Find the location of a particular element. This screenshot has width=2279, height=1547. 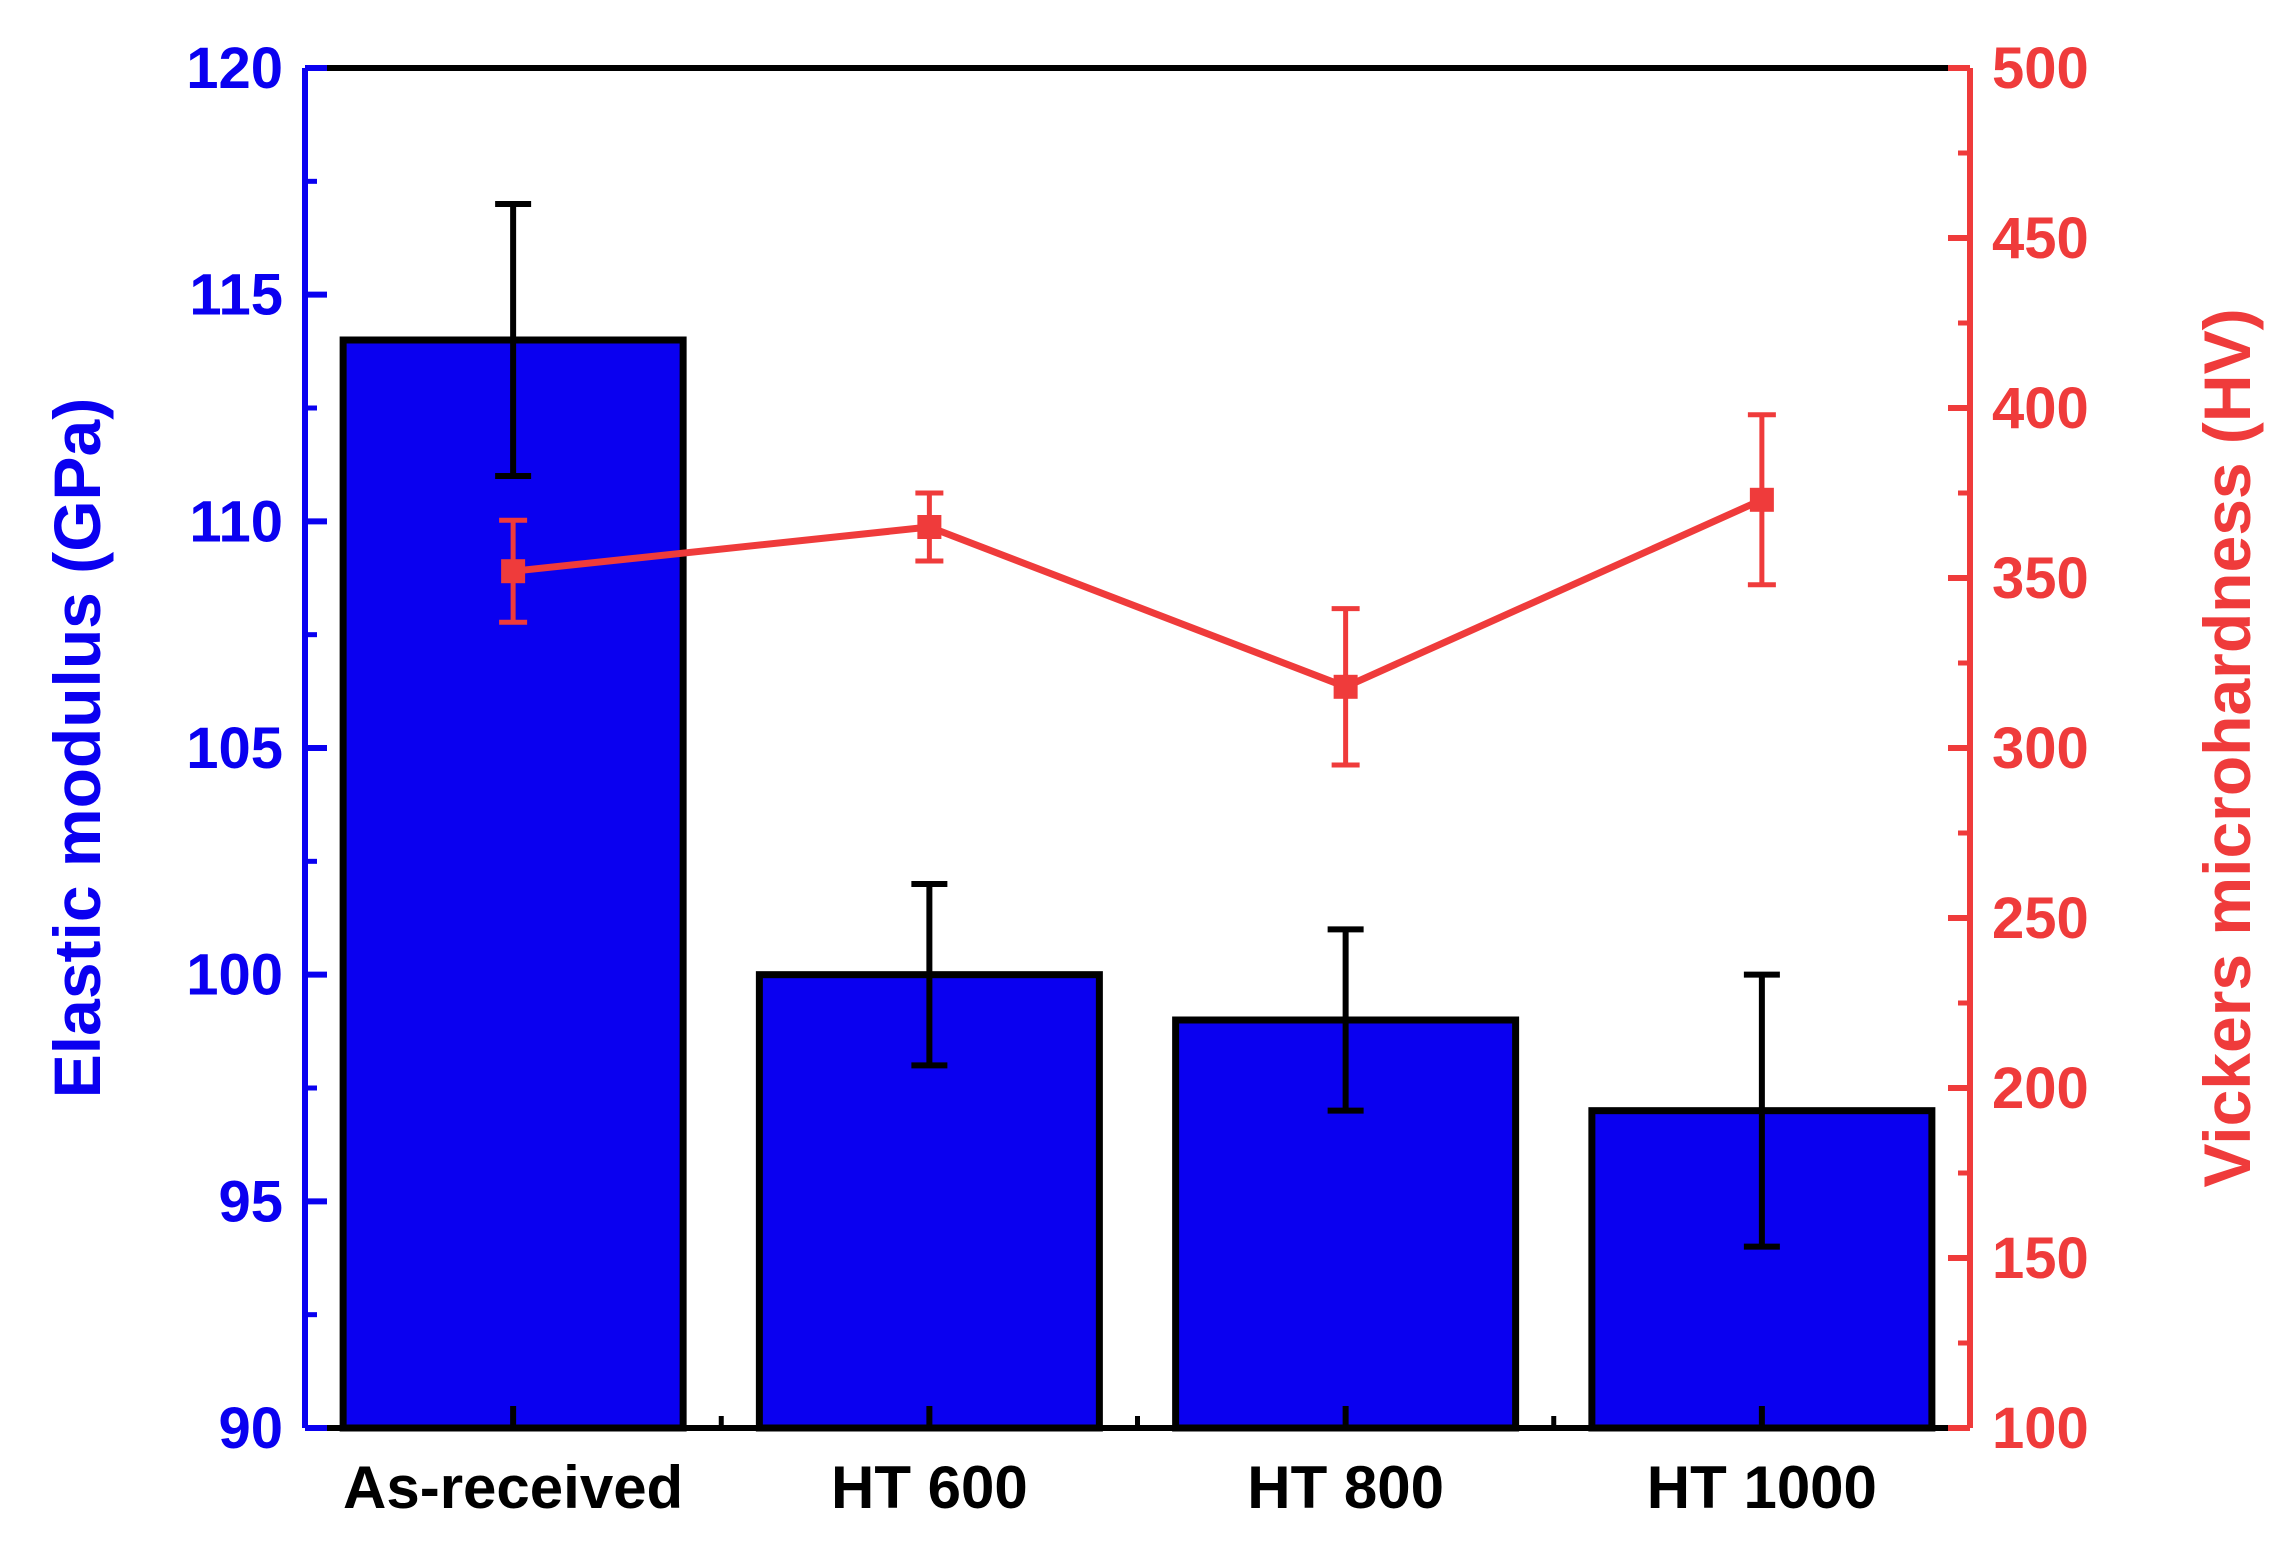

left-tick-label: 100 is located at coordinates (234, 975).